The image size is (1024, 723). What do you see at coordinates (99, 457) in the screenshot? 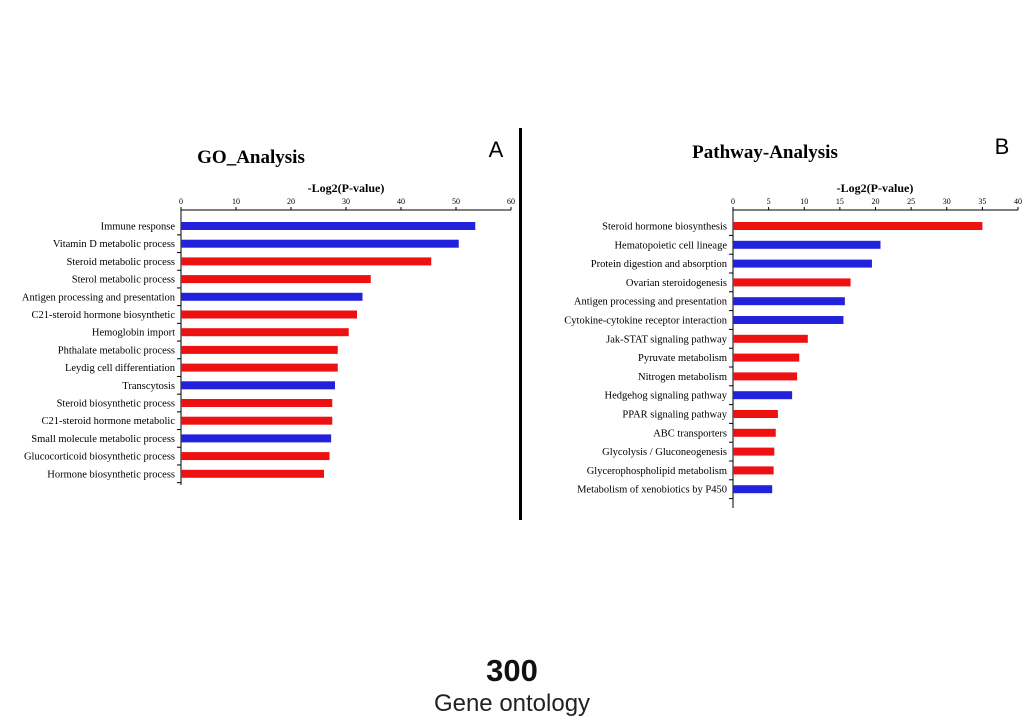
I see `category-label: Glucocorticoid biosynthetic process` at bounding box center [99, 457].